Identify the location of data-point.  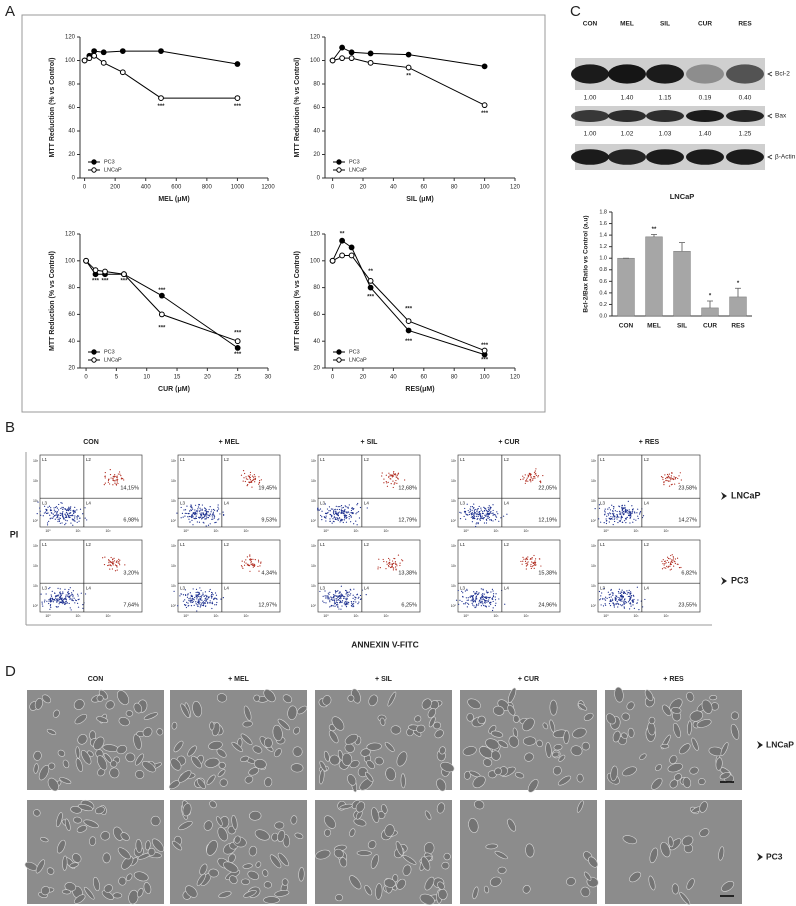
(237, 64).